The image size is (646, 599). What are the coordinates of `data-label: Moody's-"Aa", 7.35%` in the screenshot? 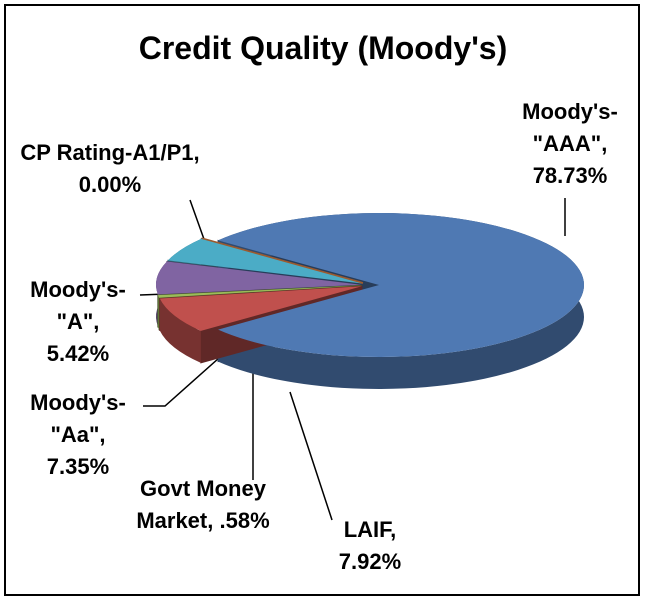 It's located at (78, 435).